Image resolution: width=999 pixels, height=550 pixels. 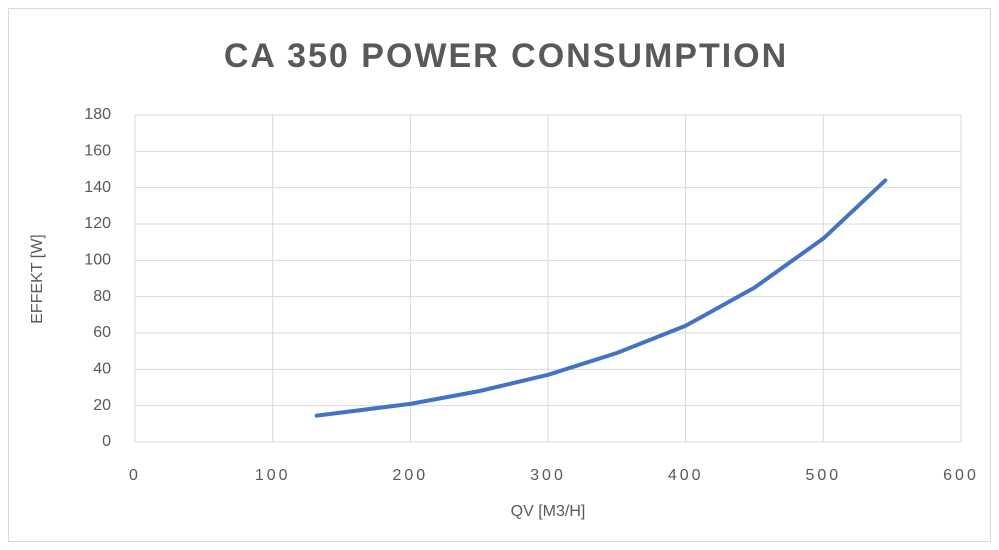 I want to click on y-tick-label: 40, so click(x=102, y=369).